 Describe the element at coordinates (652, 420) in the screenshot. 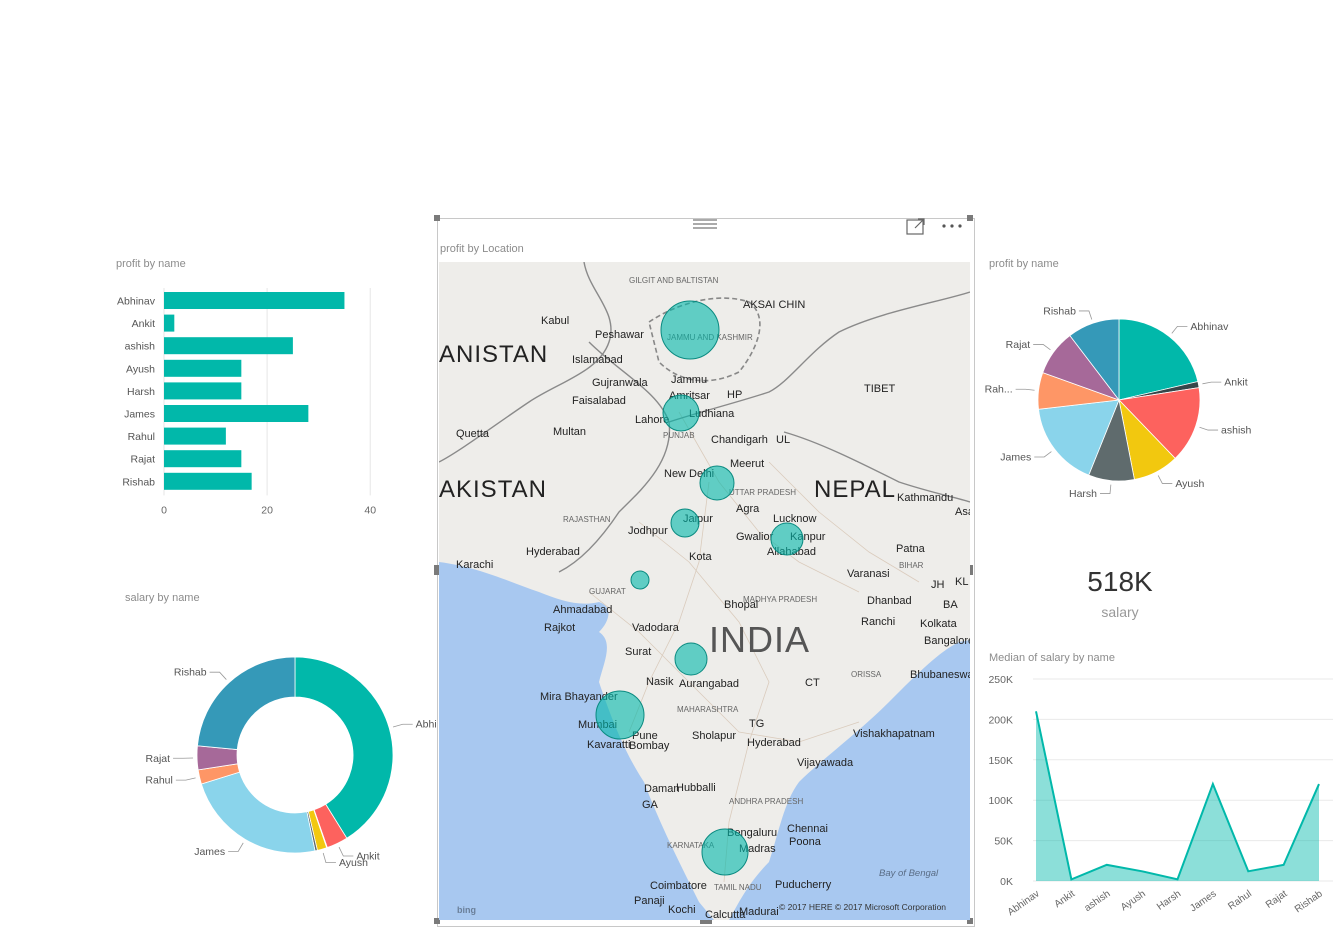

I see `map-place-label: Lahore` at that location.